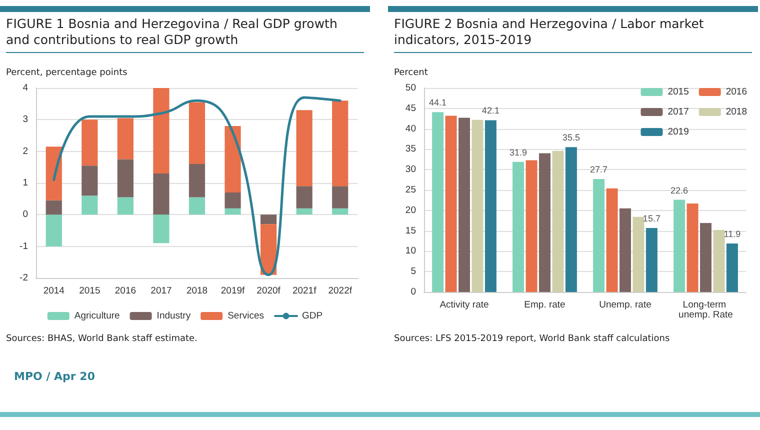 The height and width of the screenshot is (430, 760). I want to click on y-tick-label: -2, so click(24, 278).